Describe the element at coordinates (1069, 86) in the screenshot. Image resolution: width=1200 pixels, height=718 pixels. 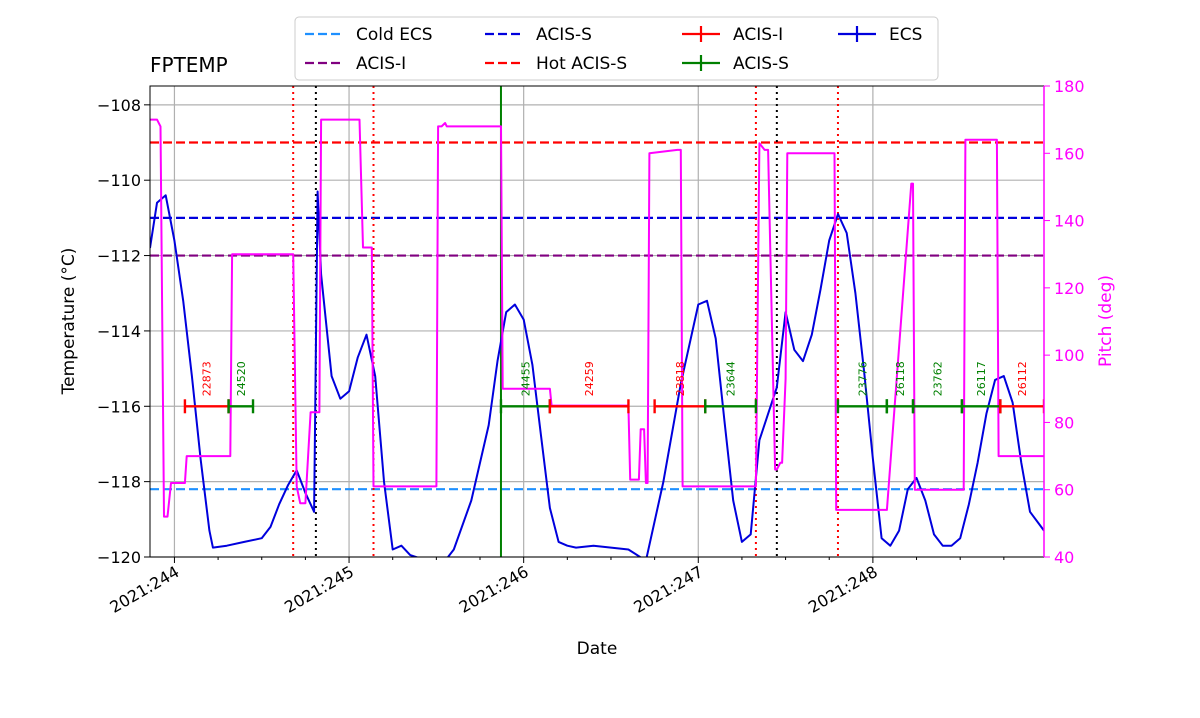
I see `y2-tick-label: 180` at that location.